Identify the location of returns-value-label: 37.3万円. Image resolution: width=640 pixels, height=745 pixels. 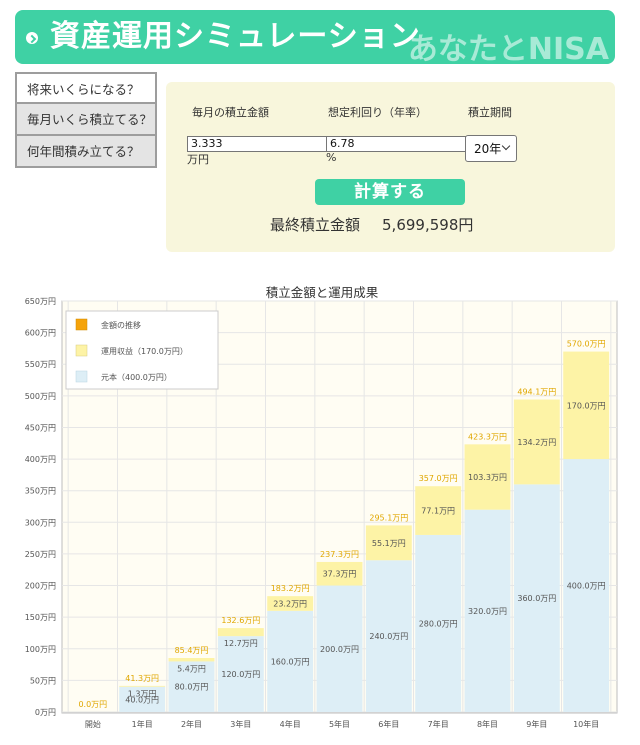
(340, 574).